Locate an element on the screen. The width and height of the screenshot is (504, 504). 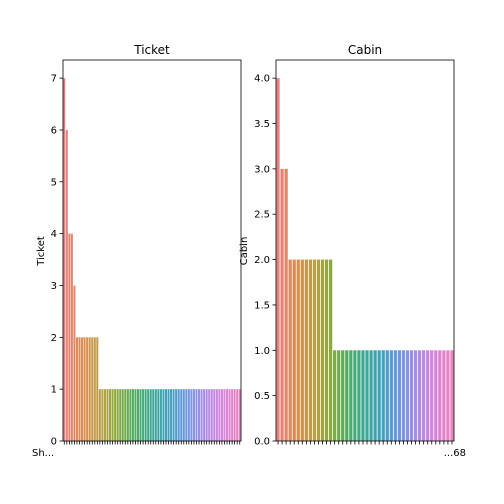
ticket-chart-title: Ticket is located at coordinates (151, 50).